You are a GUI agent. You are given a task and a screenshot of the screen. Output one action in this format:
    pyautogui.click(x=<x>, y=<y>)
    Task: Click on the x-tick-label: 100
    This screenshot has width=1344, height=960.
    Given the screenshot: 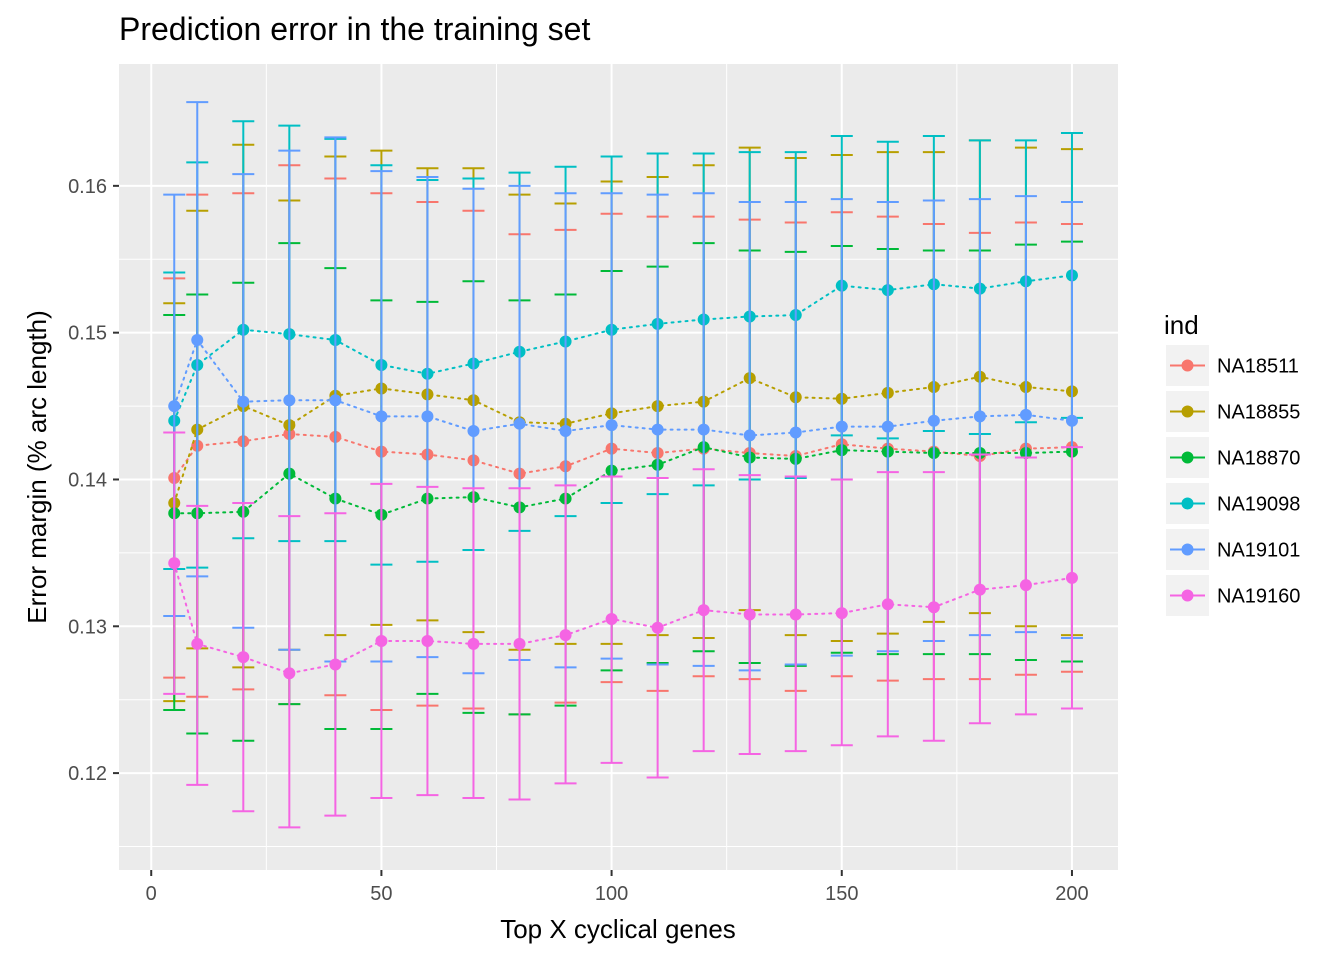 What is the action you would take?
    pyautogui.click(x=611, y=894)
    